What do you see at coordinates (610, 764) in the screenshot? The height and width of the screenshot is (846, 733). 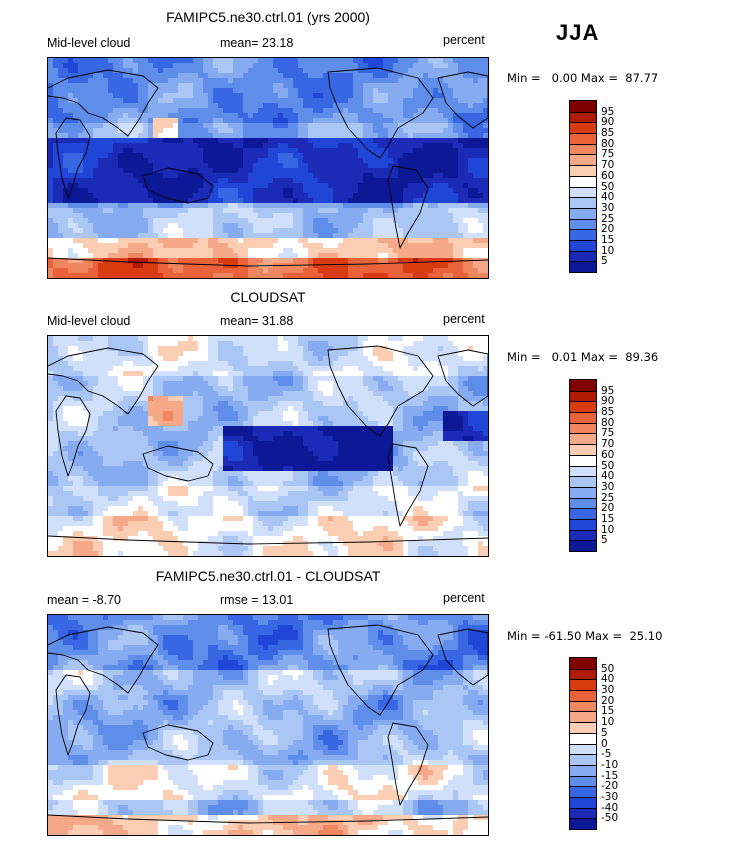 I see `colorbar-label: -10` at bounding box center [610, 764].